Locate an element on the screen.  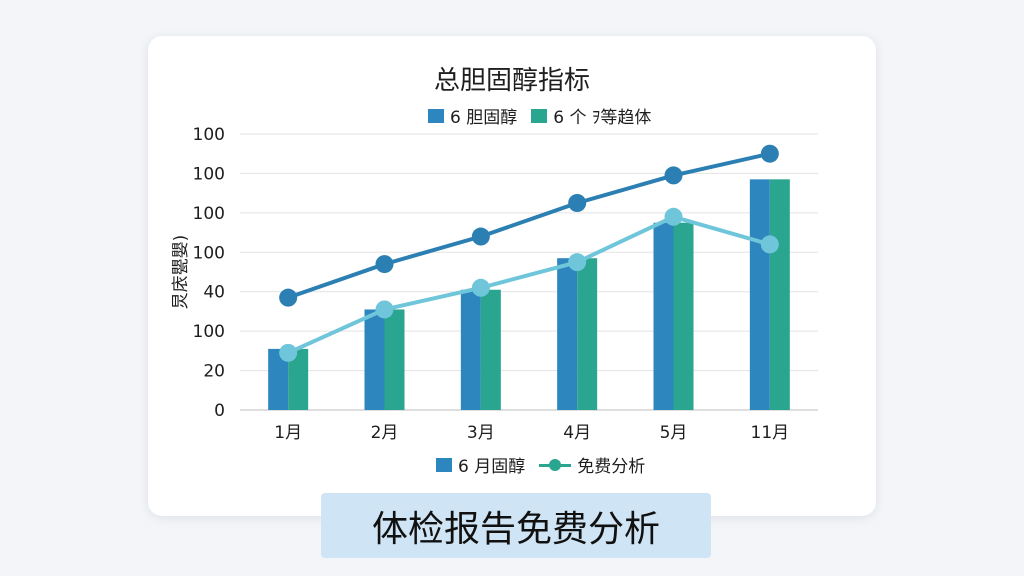
x-tick-labels: 1月 2月 3月 4月 5月 11月 is located at coordinates (531, 433).